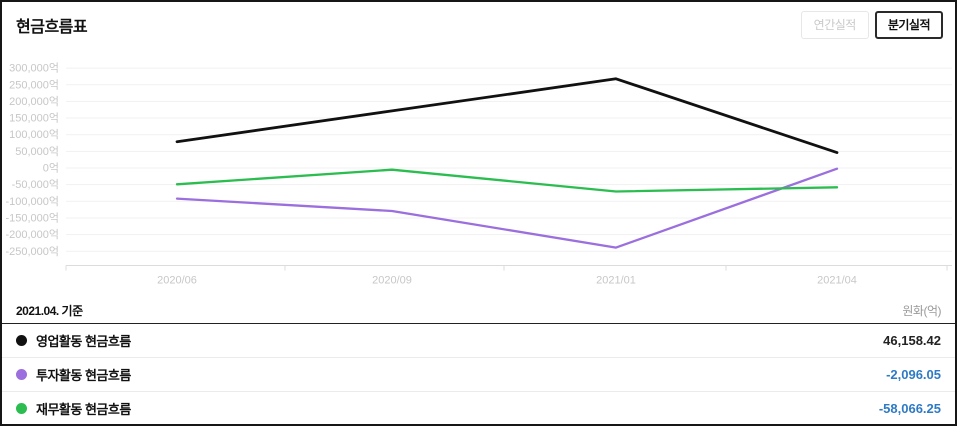  Describe the element at coordinates (32, 201) in the screenshot. I see `y-axis-tick-label: -100,000억` at that location.